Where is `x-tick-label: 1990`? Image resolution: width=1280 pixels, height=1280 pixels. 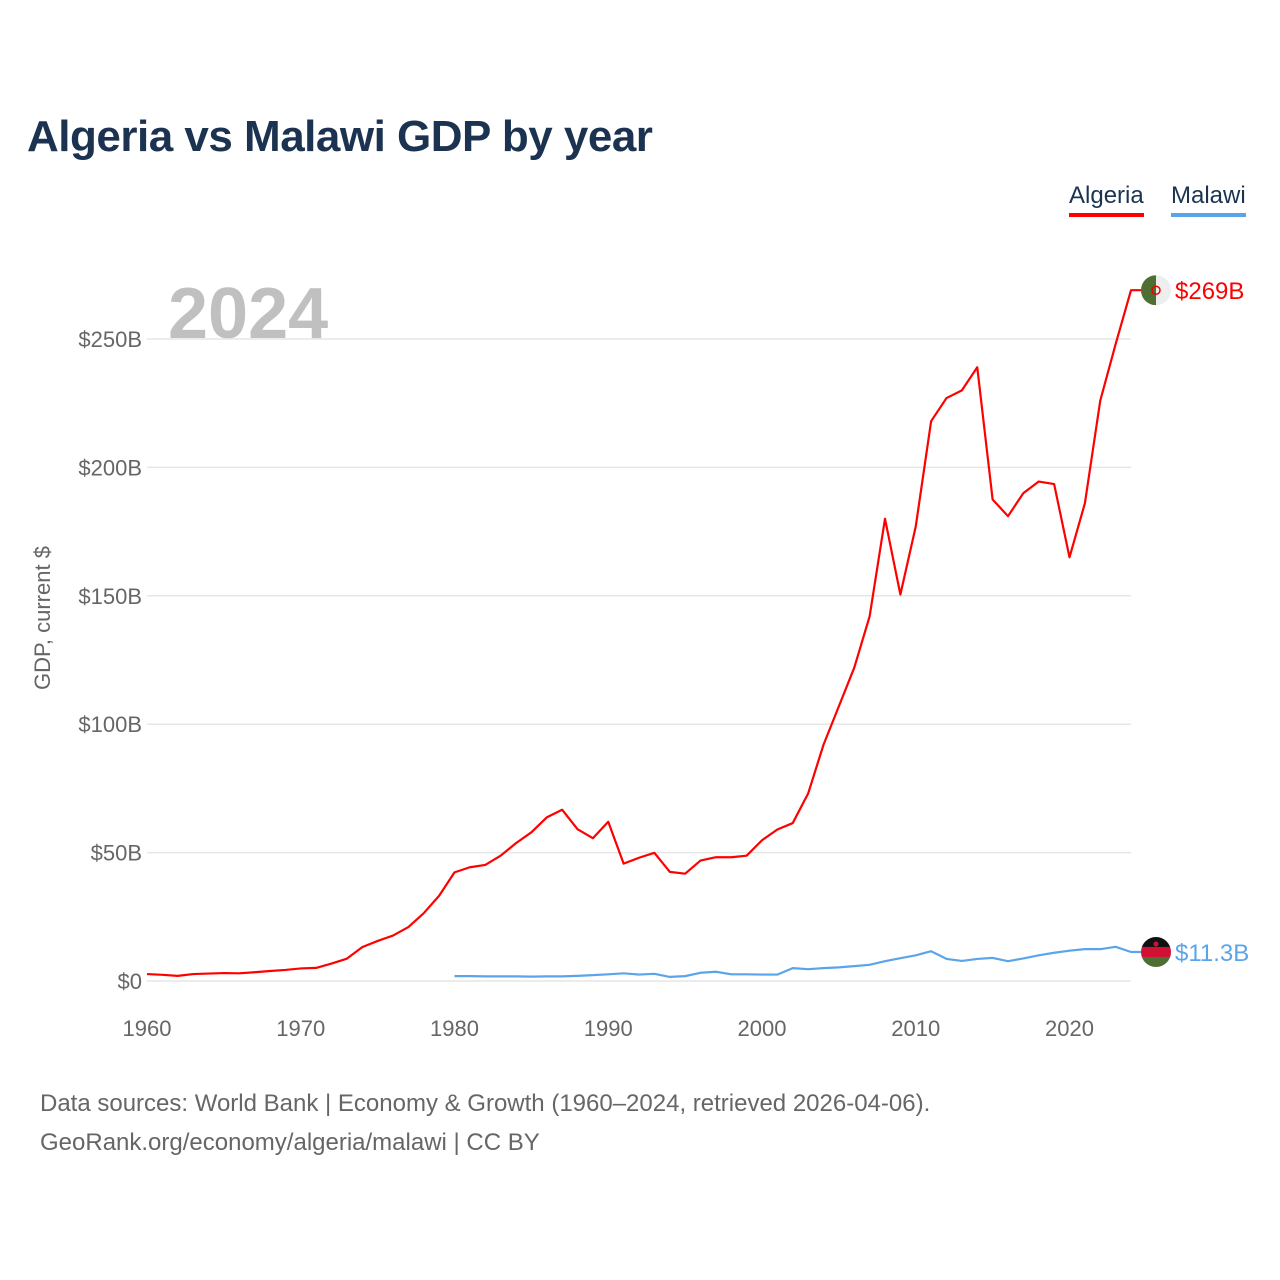
x-tick-label: 1990 is located at coordinates (608, 1028).